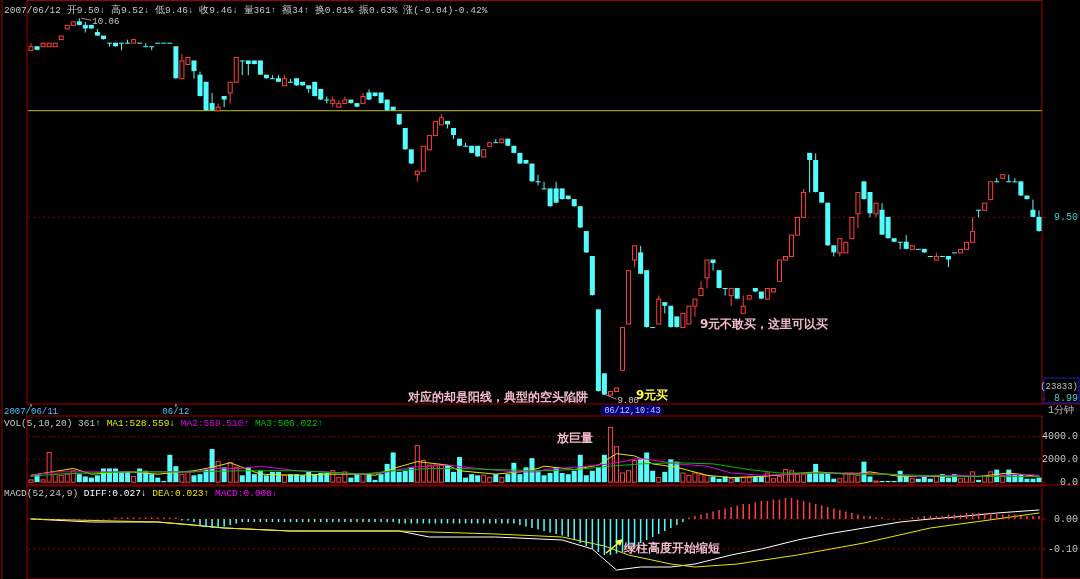 The width and height of the screenshot is (1080, 579). I want to click on text: MACD:0.008↓, so click(246, 493).